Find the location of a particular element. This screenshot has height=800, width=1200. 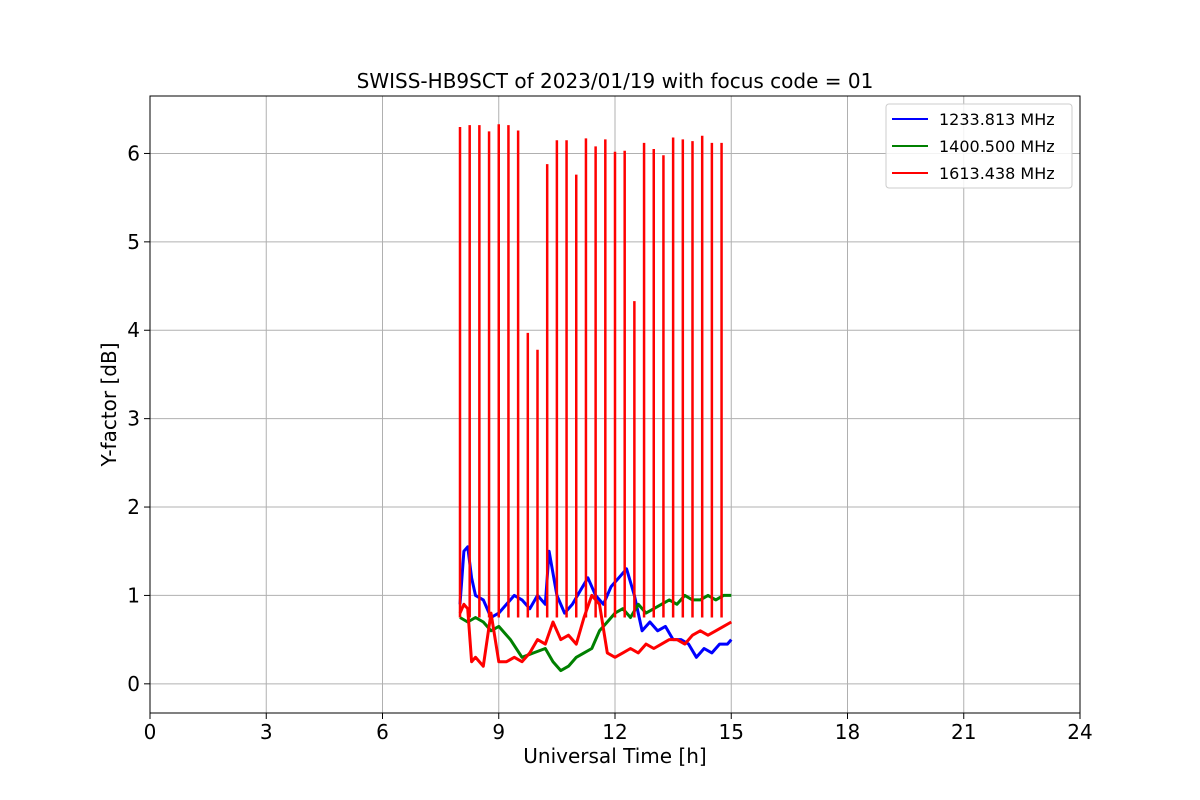

y-tick-label: 4 is located at coordinates (133, 330).